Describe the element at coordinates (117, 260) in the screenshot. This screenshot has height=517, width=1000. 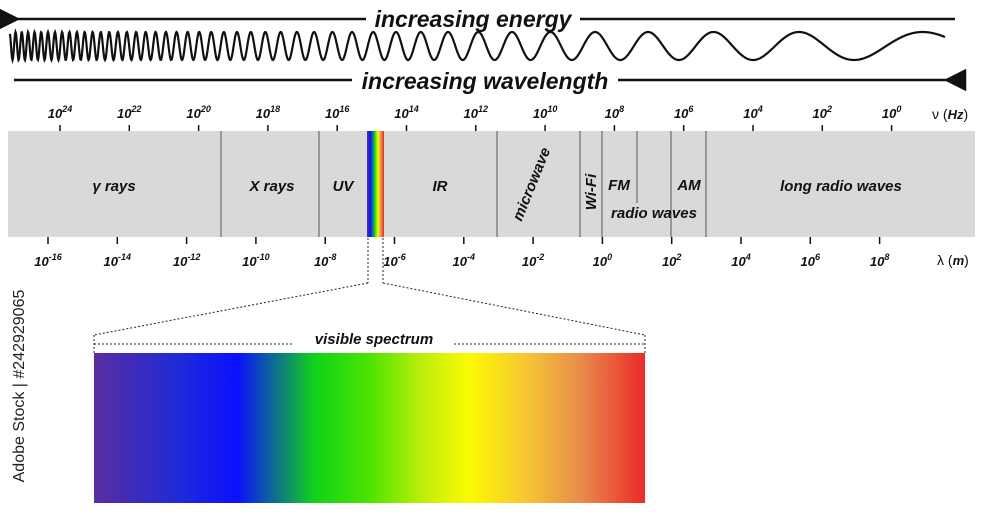
I see `wavelength-tick-label: 10⁻¹⁴` at that location.